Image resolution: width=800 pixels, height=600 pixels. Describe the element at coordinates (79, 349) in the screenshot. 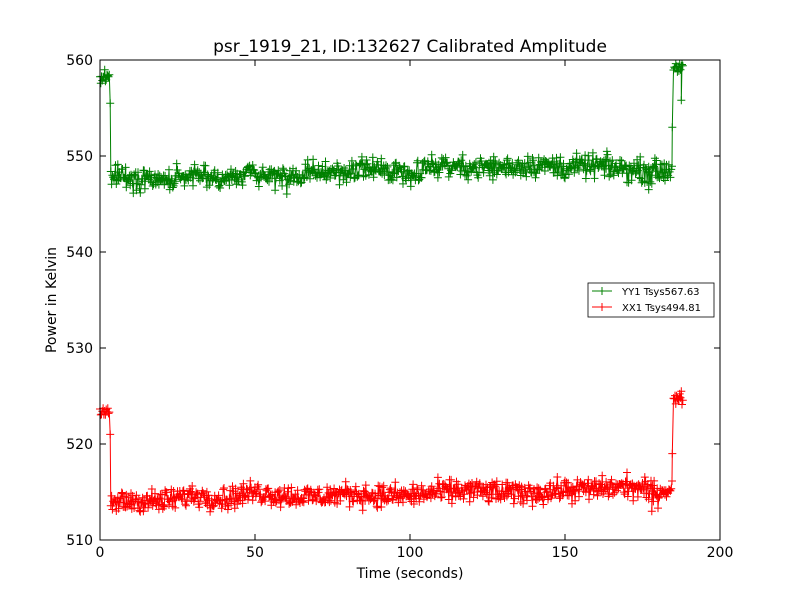

I see `y-tick-label: 530` at that location.